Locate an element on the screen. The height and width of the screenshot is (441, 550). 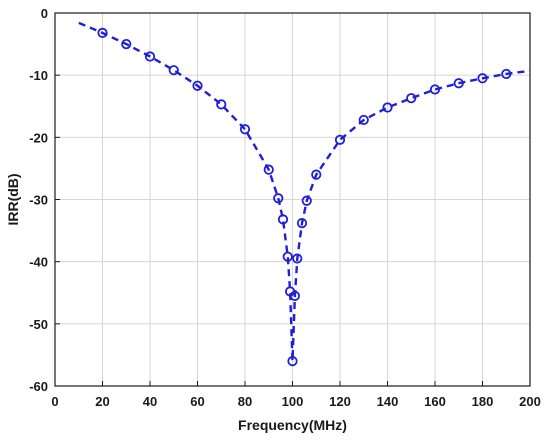
x-tick-label: 160 is located at coordinates (435, 401).